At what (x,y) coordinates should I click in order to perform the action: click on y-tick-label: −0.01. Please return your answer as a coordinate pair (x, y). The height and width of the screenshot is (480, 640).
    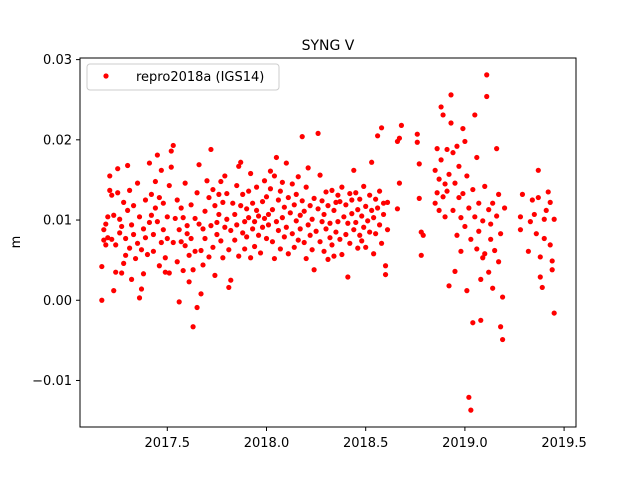
    Looking at the image, I should click on (52, 381).